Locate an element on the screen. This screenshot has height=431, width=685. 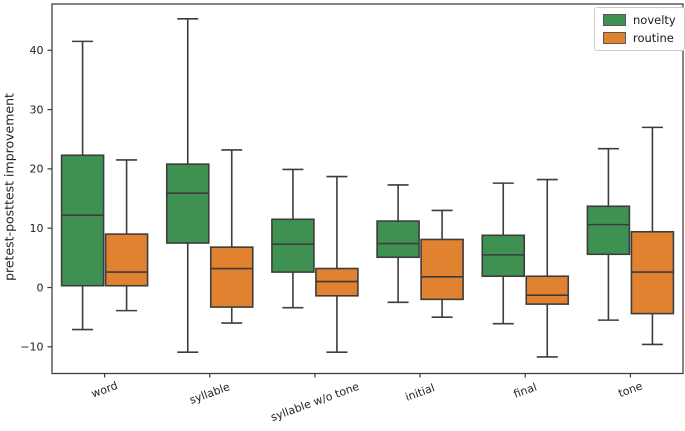
box-routine-word is located at coordinates (126, 235).